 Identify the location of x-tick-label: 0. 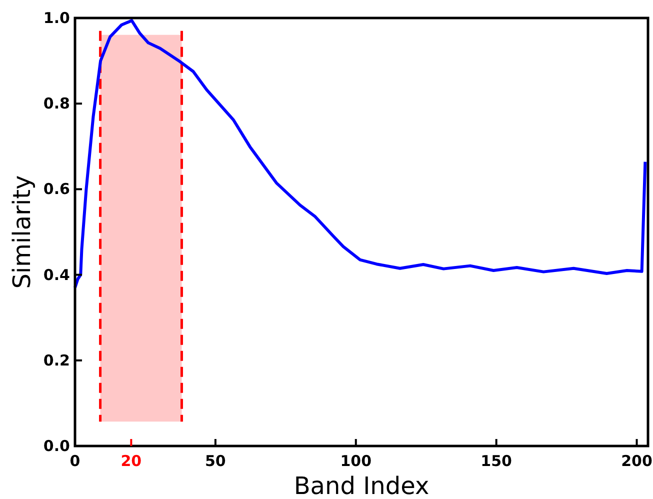
(75, 461).